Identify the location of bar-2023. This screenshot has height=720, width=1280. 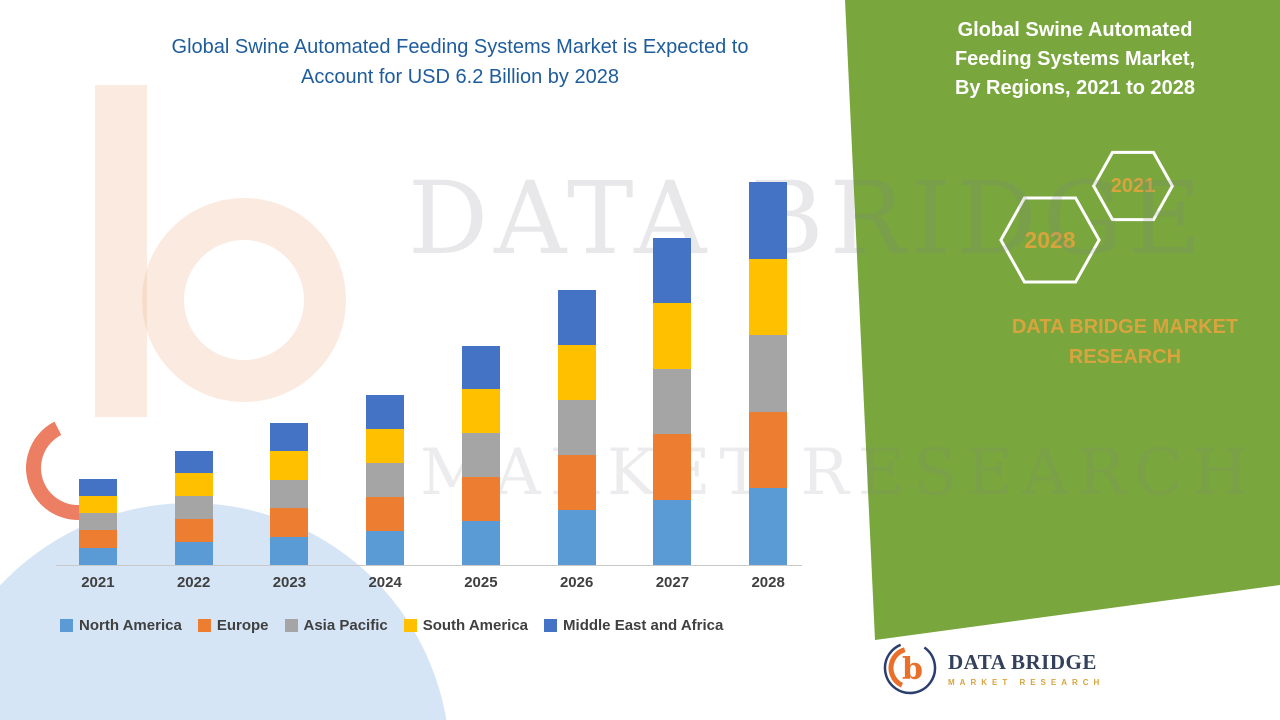
(289, 494).